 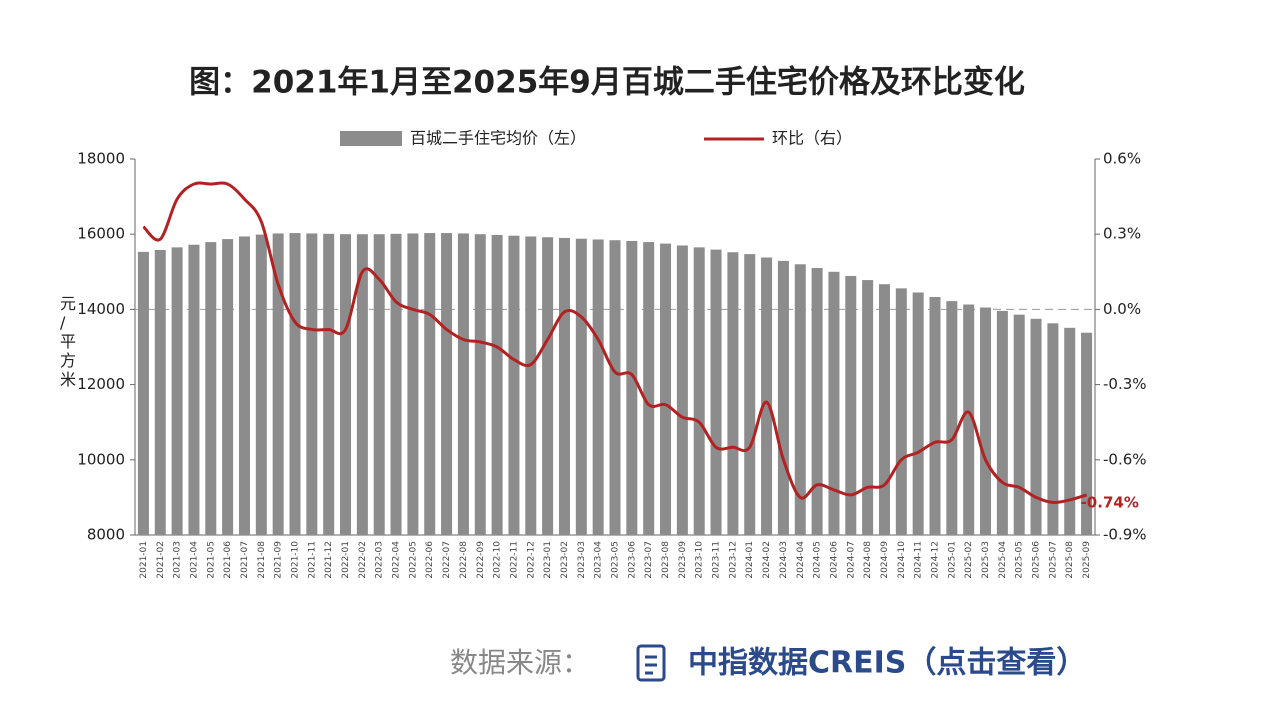 I want to click on x-tick-label: 2022-04, so click(x=397, y=560).